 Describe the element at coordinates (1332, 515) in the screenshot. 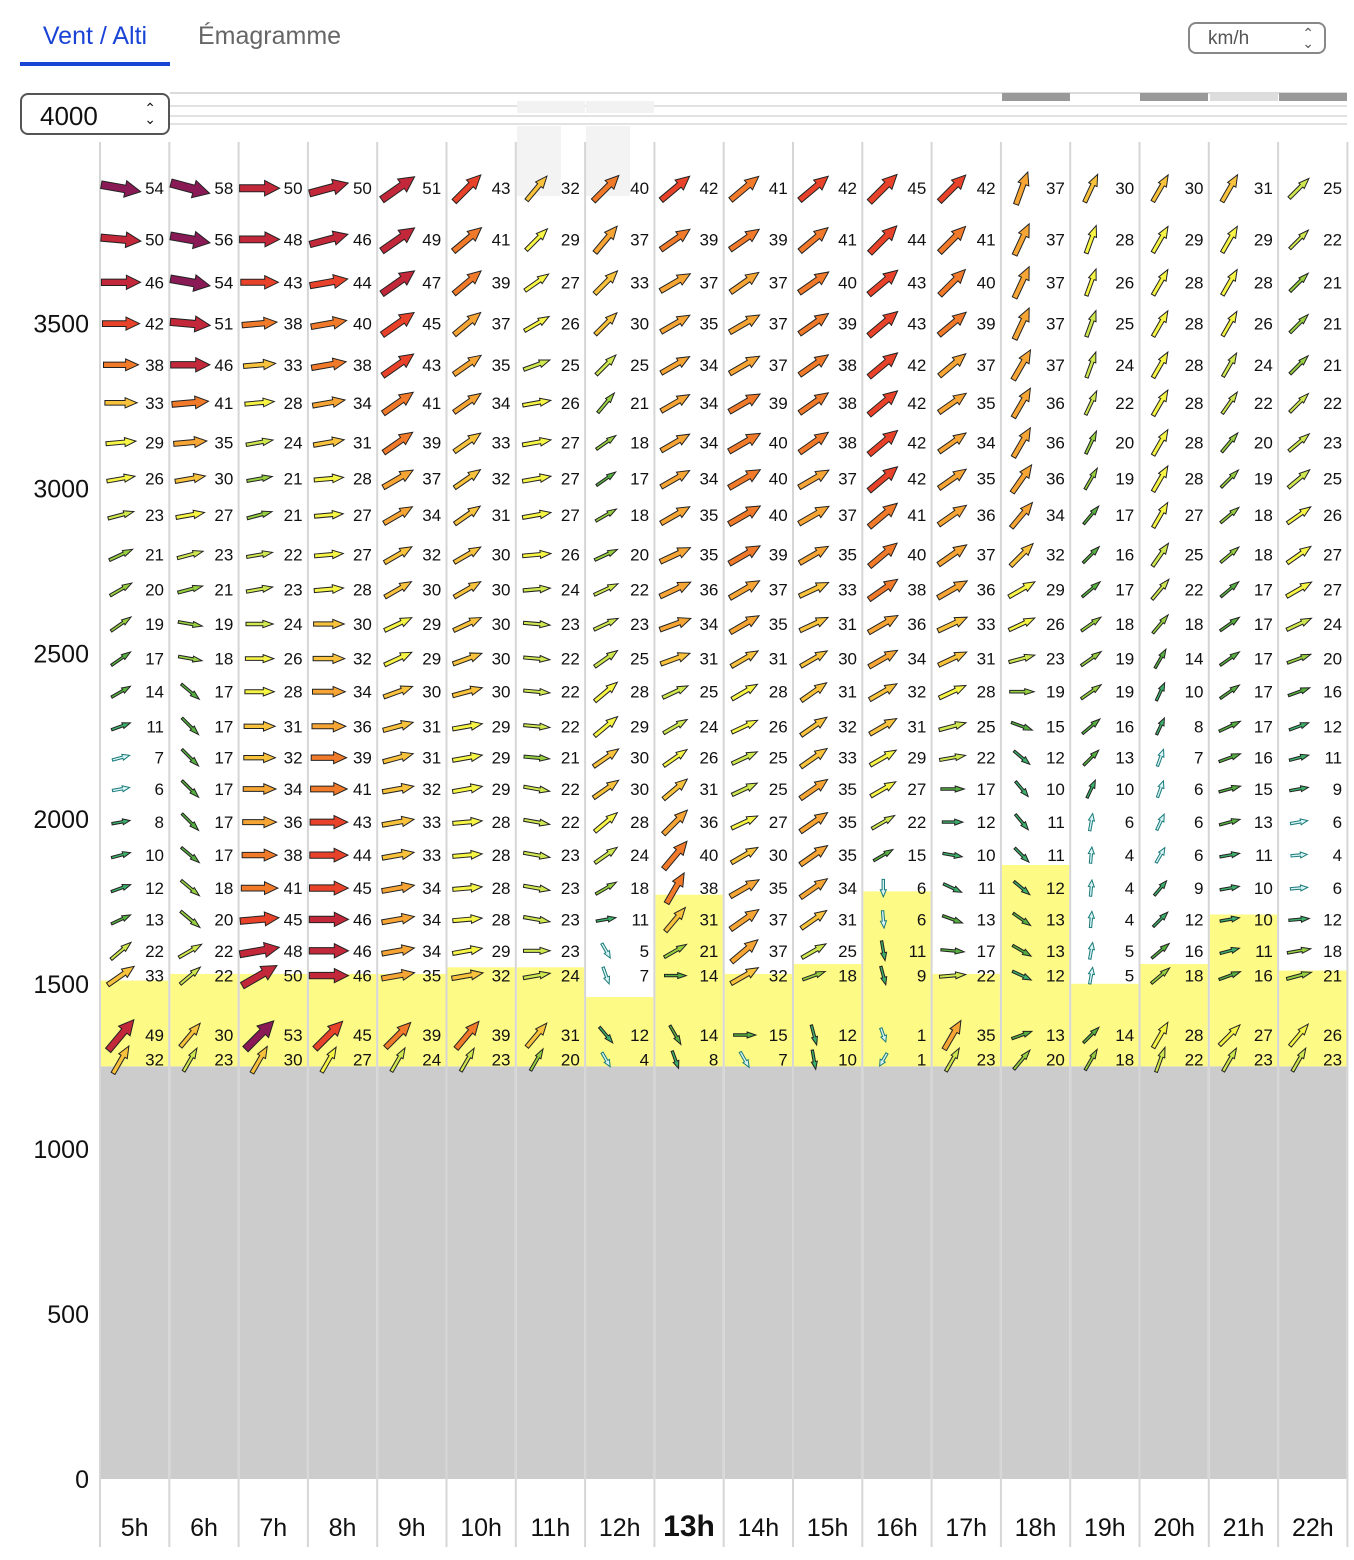

I see `wind-speed-label: 26` at that location.